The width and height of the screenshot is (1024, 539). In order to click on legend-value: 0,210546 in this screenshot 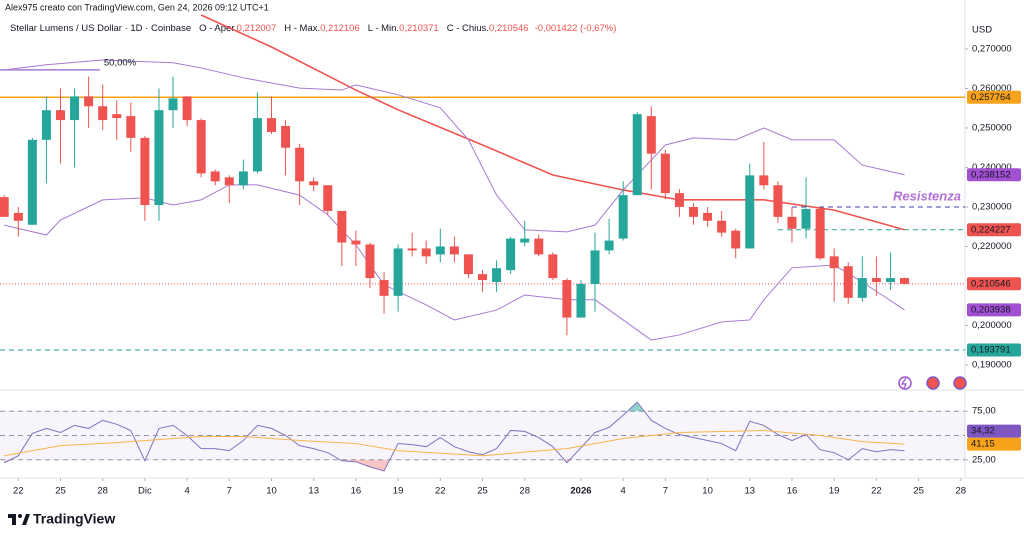, I will do `click(509, 28)`.